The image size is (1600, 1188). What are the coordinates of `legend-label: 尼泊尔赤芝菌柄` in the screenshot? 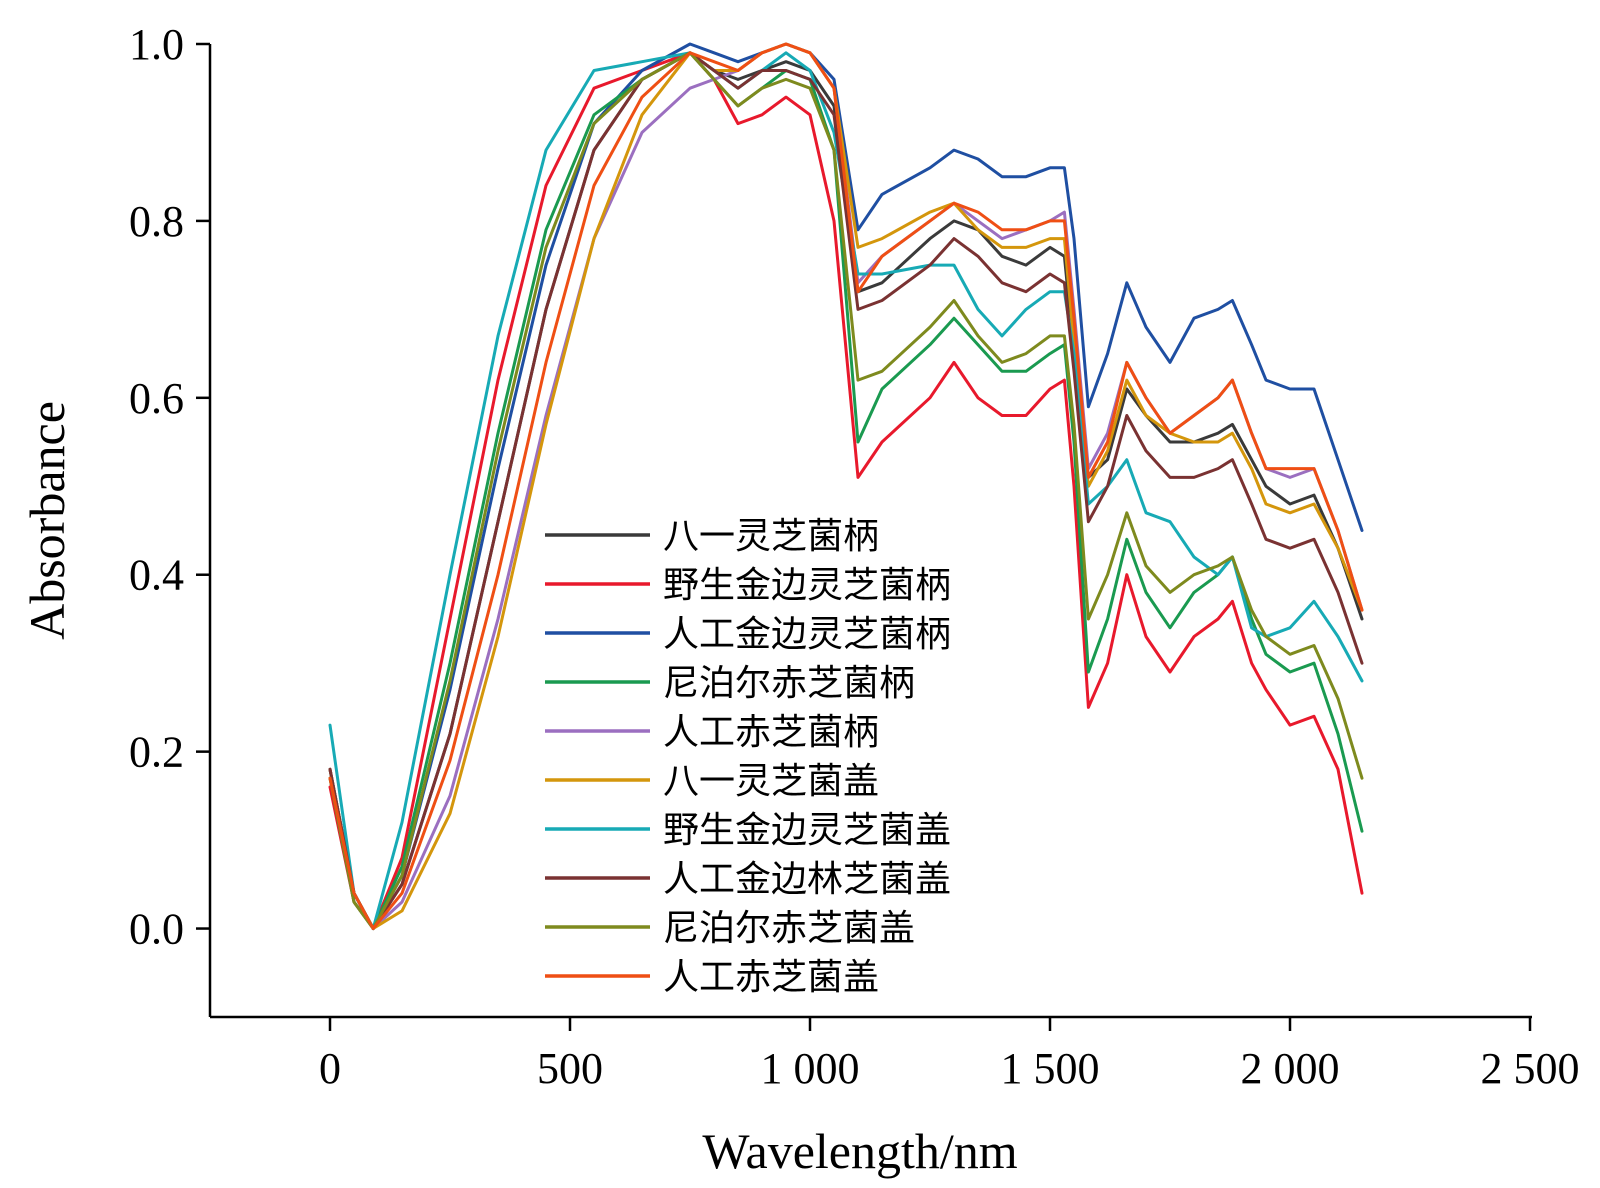 It's located at (789, 683).